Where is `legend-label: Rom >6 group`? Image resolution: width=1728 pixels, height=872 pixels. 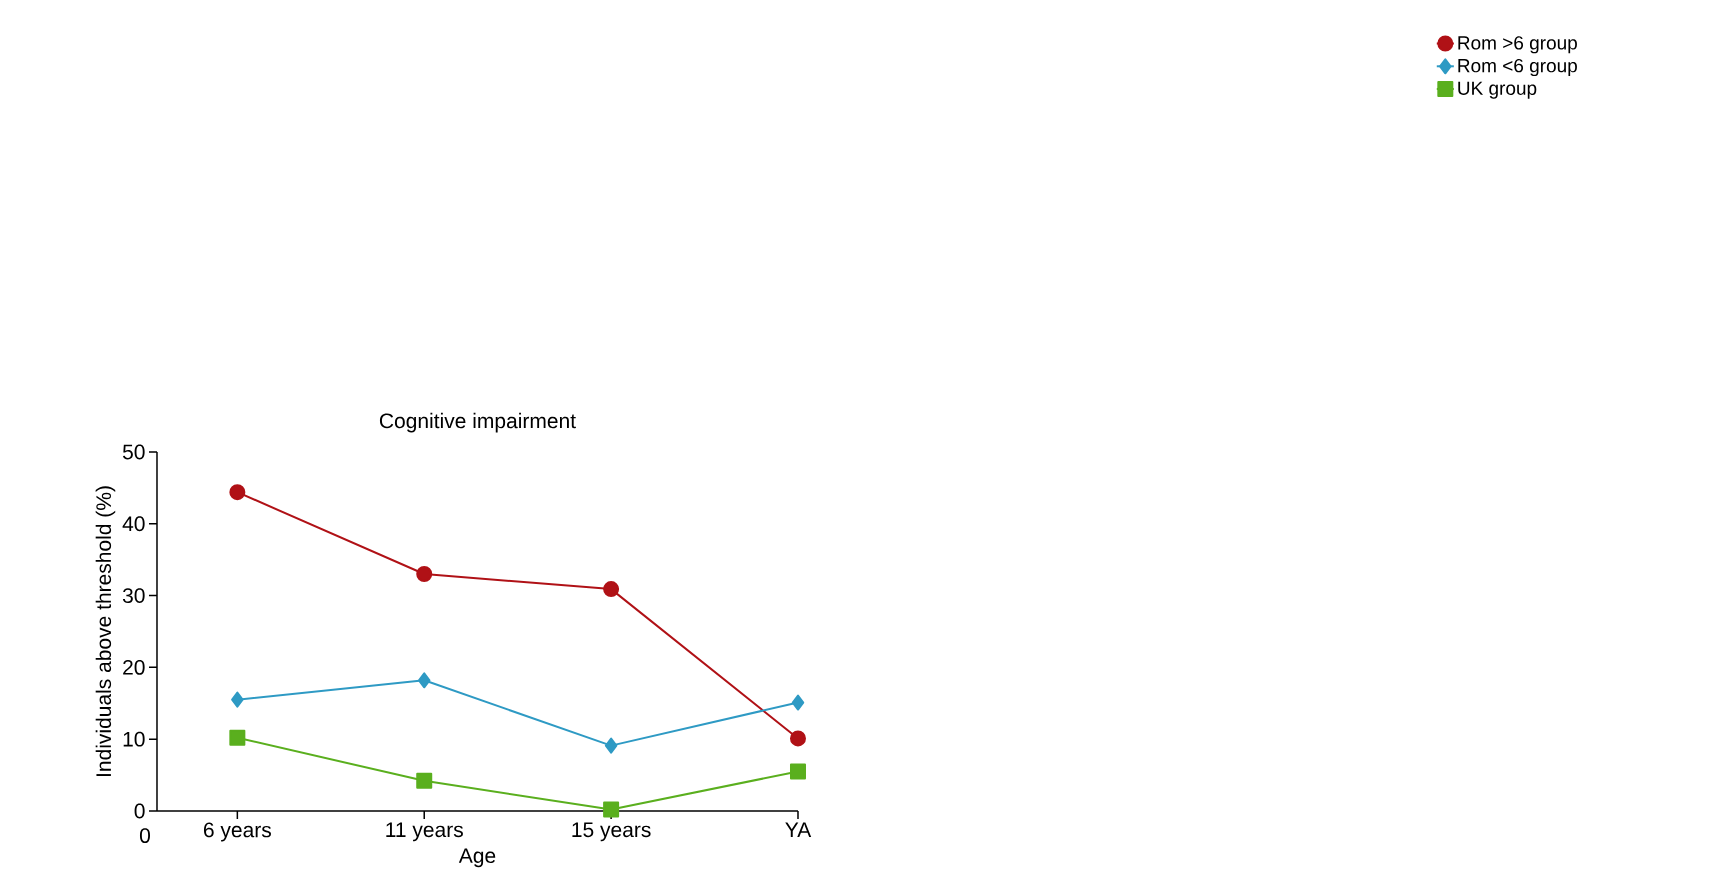 legend-label: Rom >6 group is located at coordinates (1517, 45).